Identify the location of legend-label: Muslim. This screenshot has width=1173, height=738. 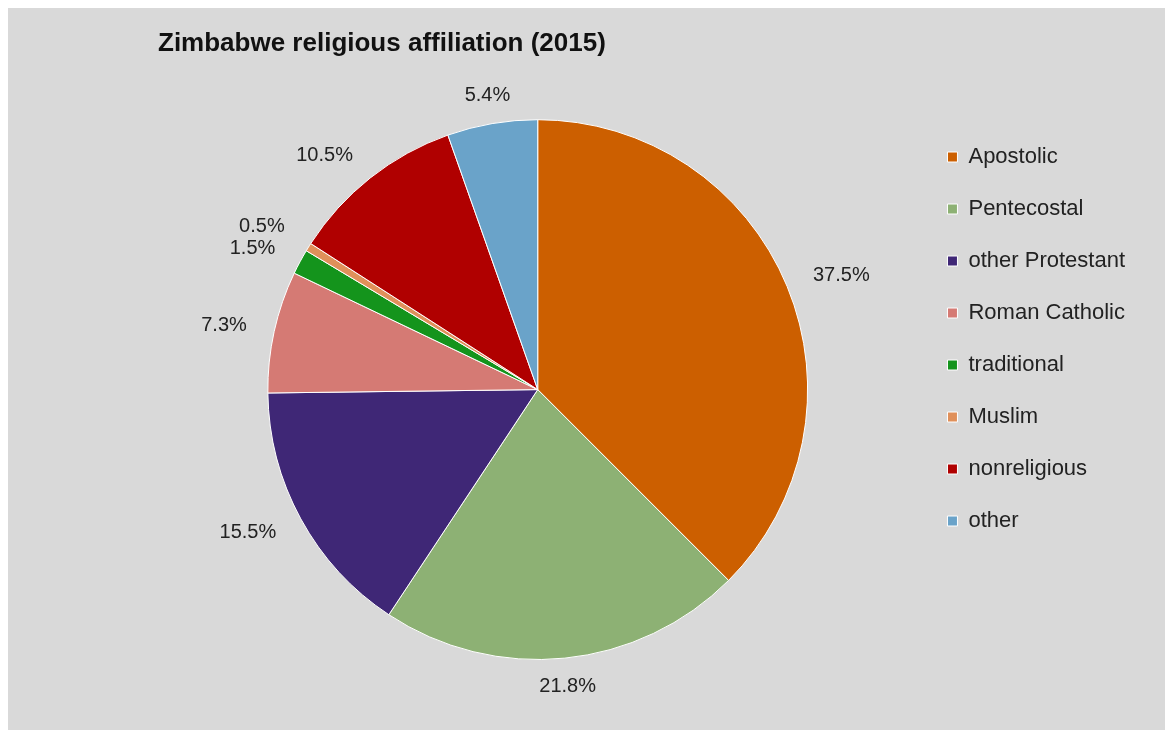
(1003, 416).